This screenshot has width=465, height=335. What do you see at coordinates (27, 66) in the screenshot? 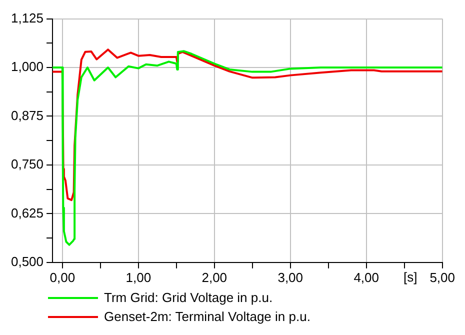
I see `y-tick-label: 1,000` at bounding box center [27, 66].